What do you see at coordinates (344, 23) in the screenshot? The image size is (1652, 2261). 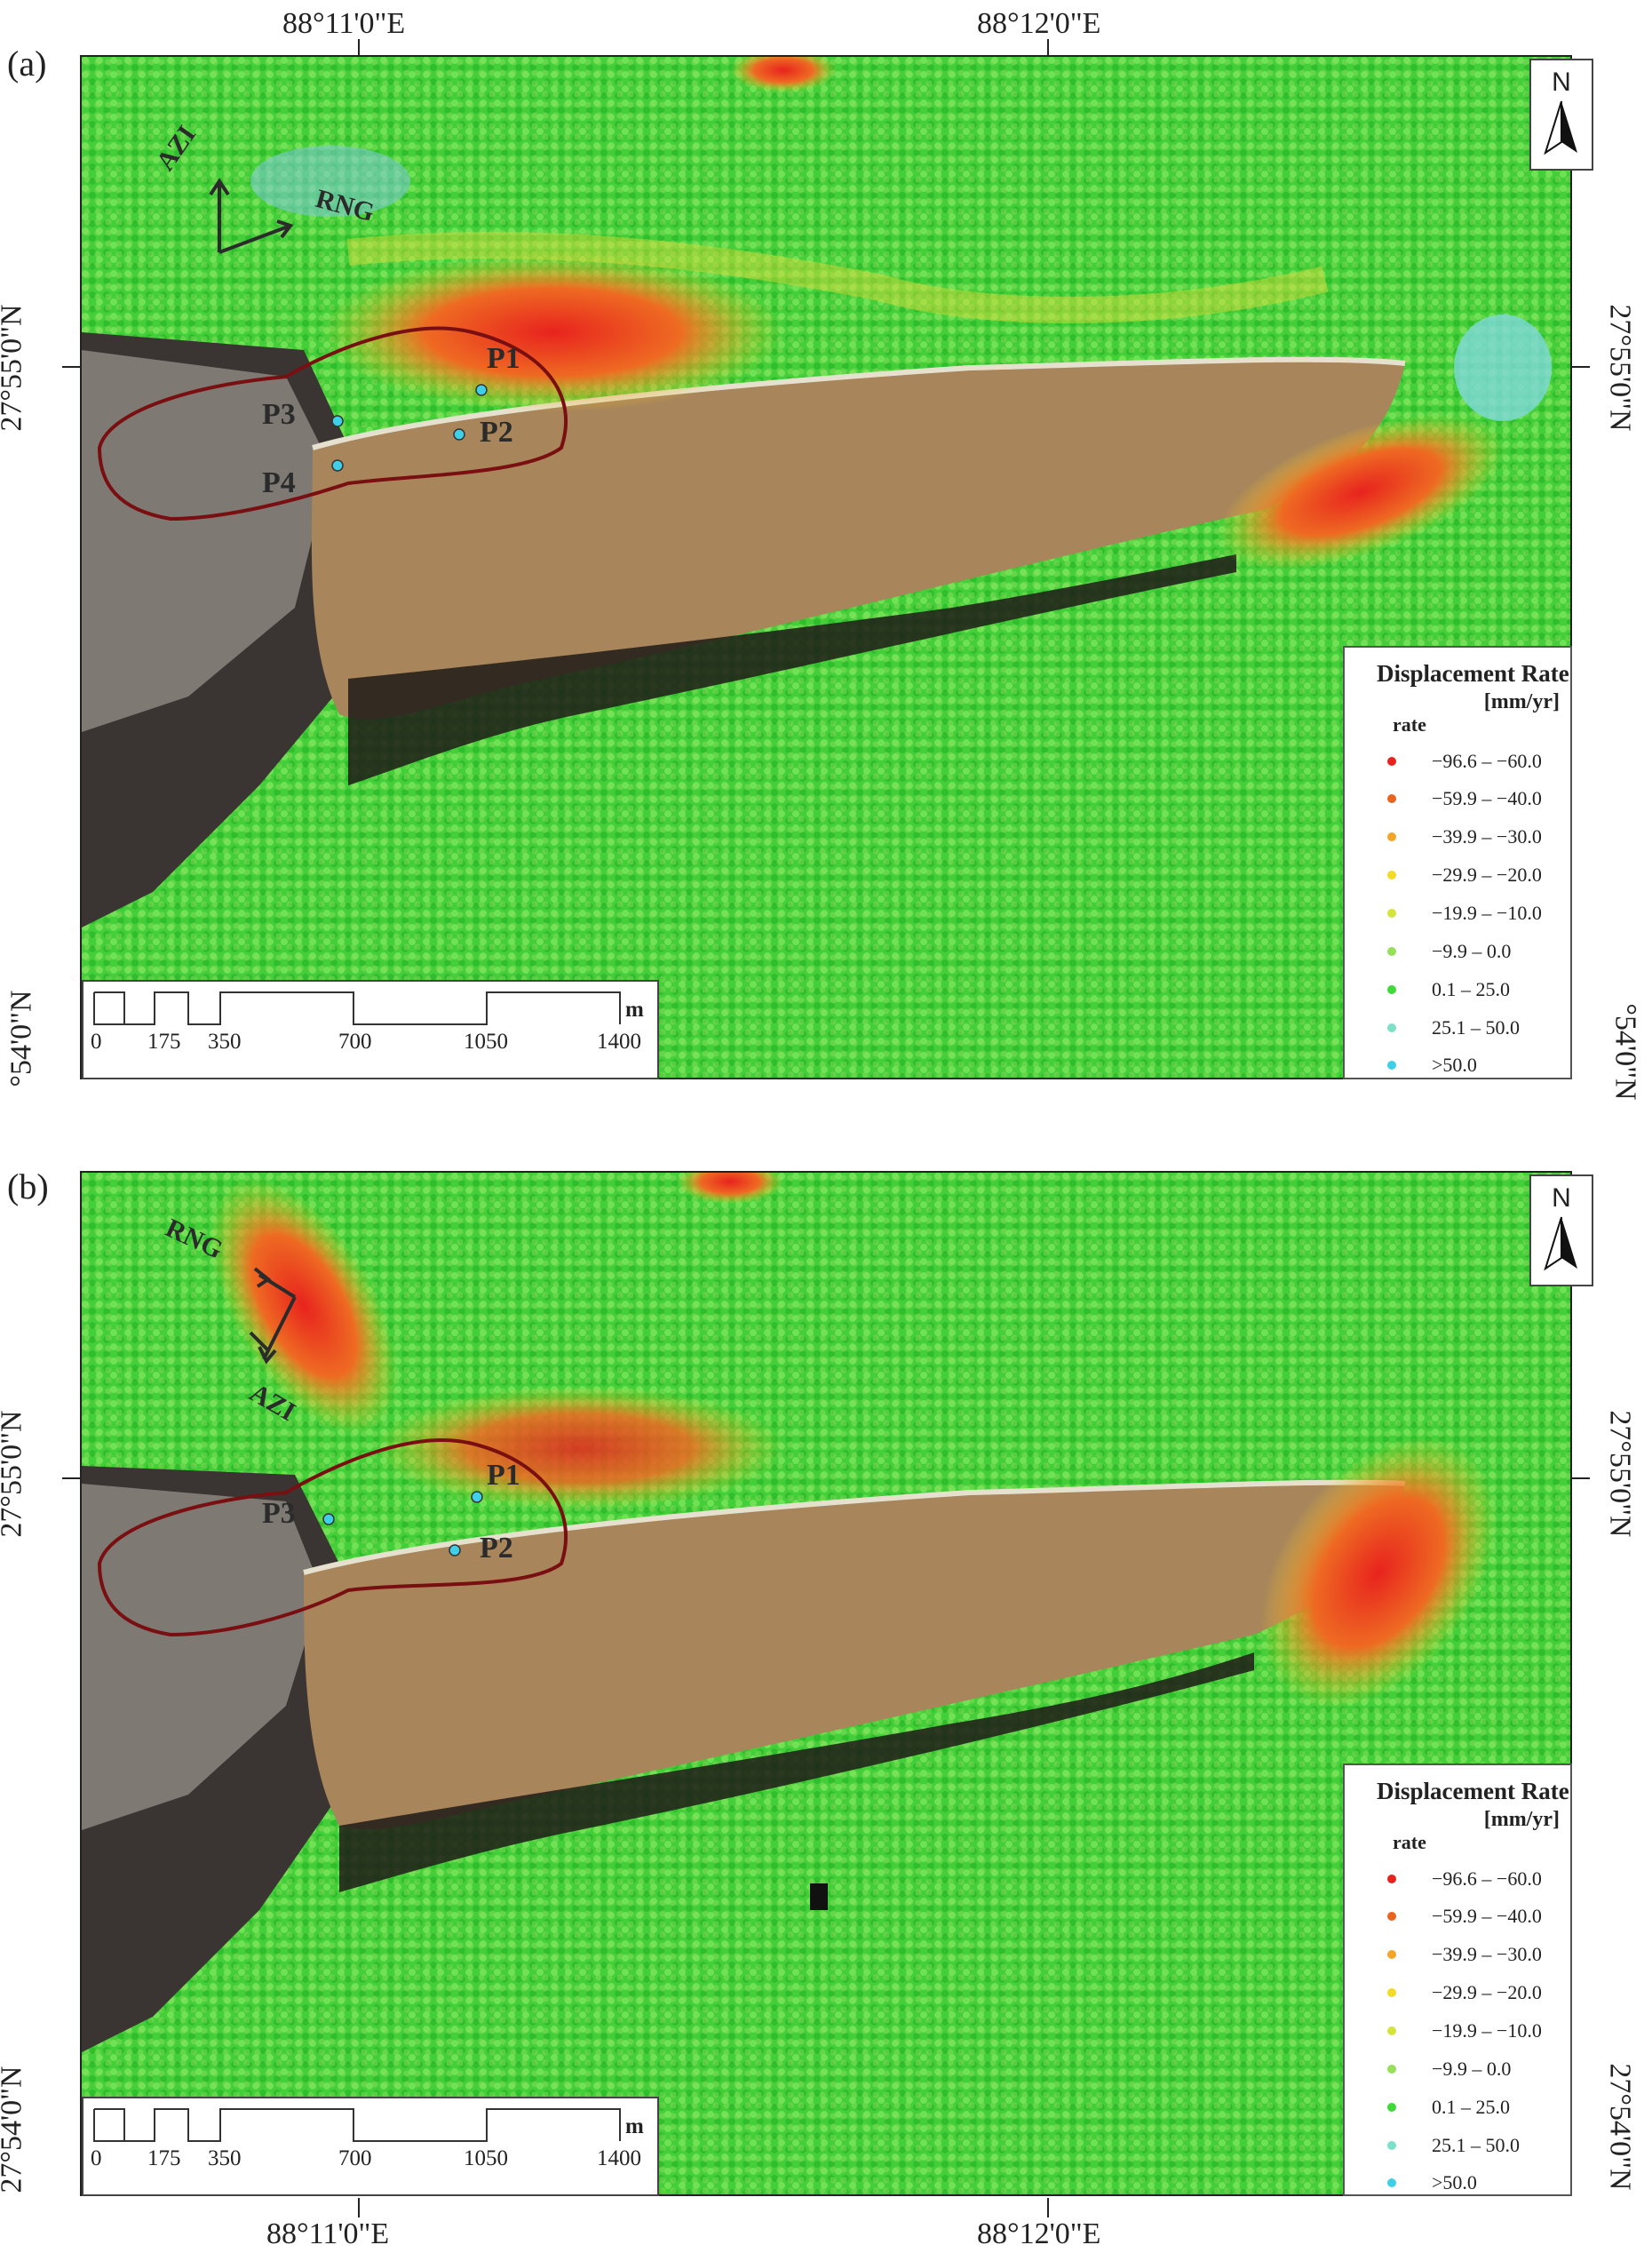 I see `panel-a-top-lon-1: 88°11'0"E` at bounding box center [344, 23].